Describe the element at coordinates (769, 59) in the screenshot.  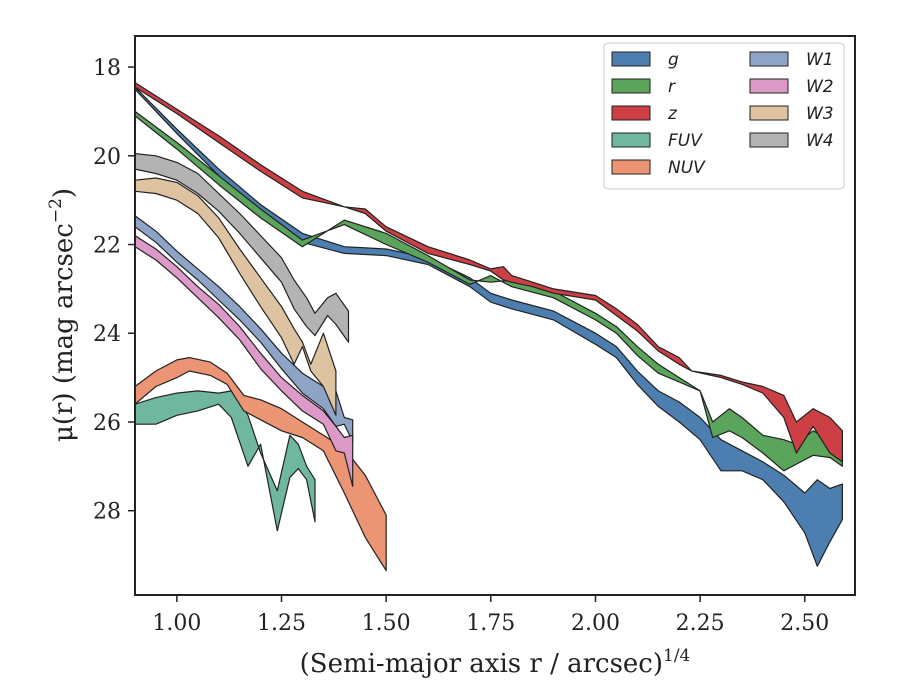
I see `legend-swatch-w1` at that location.